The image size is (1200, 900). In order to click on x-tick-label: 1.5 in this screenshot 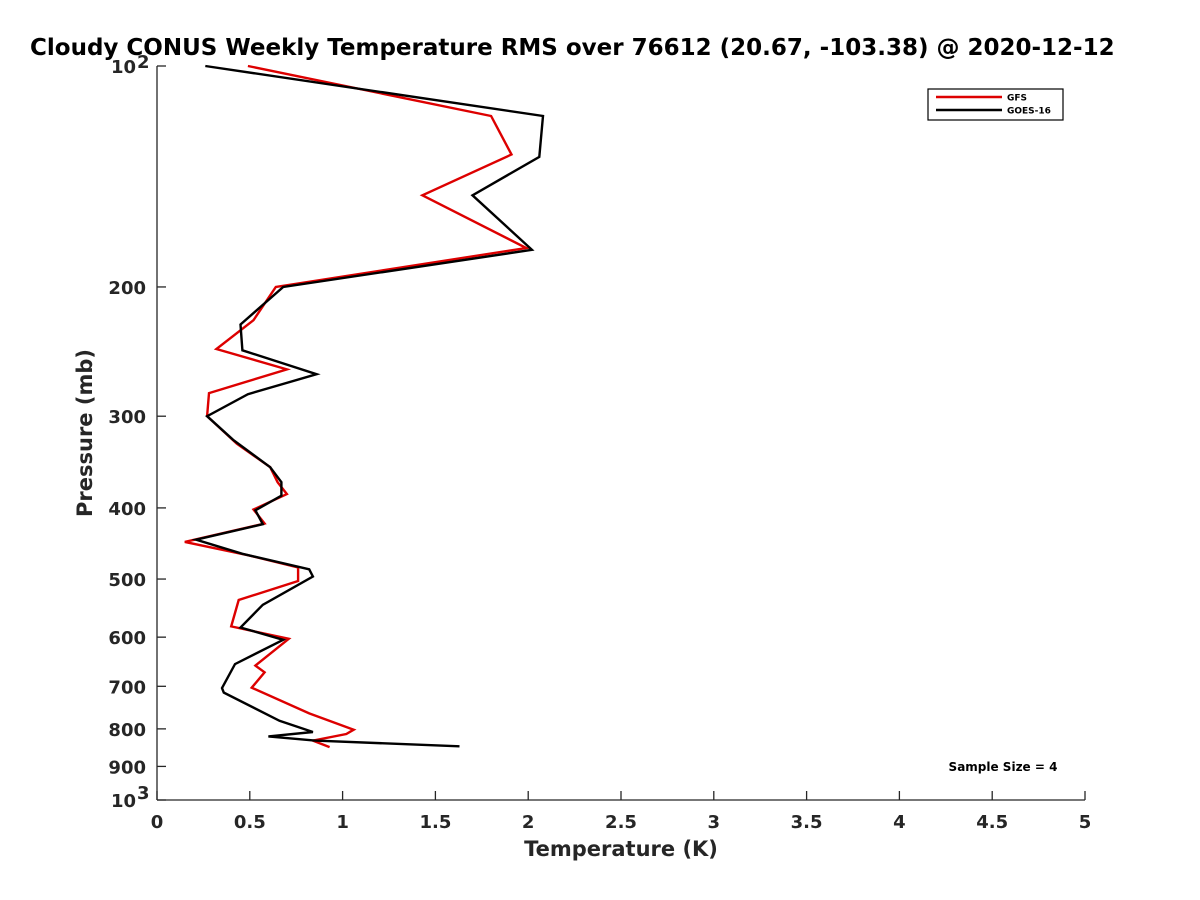, I will do `click(435, 822)`.